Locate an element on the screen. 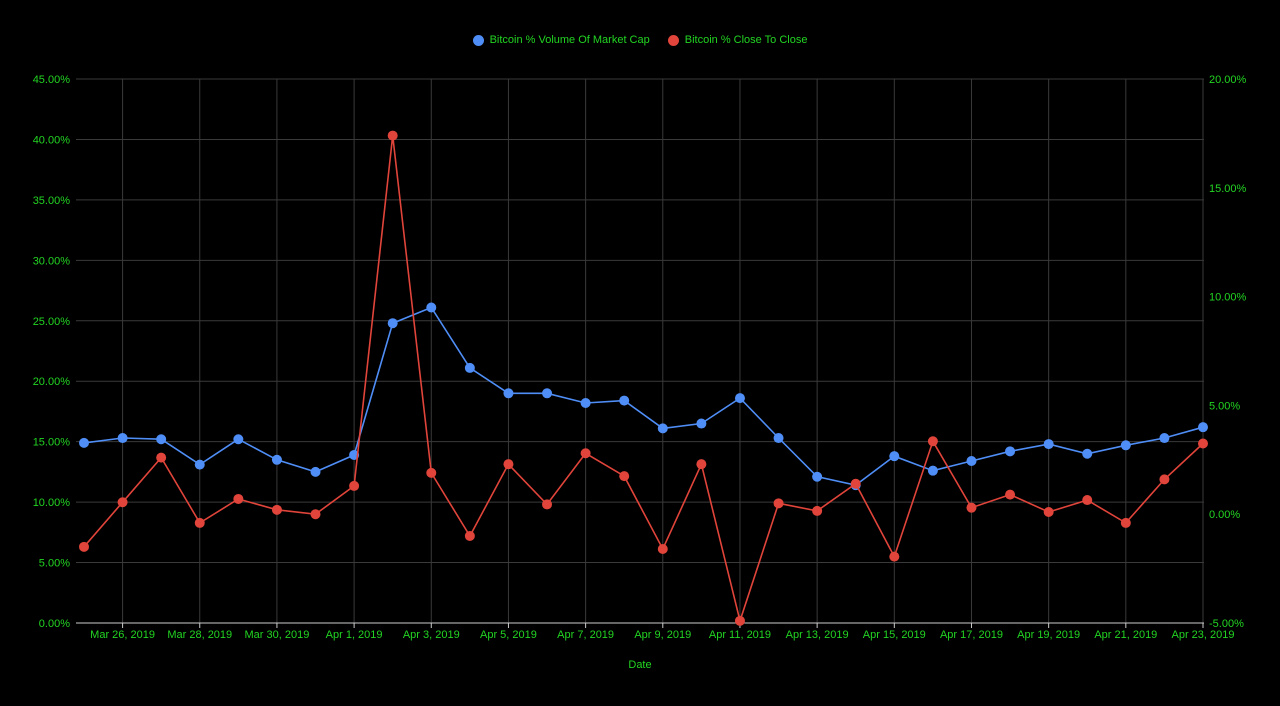 The image size is (1280, 706). y-left-tick-label: 10.00% is located at coordinates (52, 503).